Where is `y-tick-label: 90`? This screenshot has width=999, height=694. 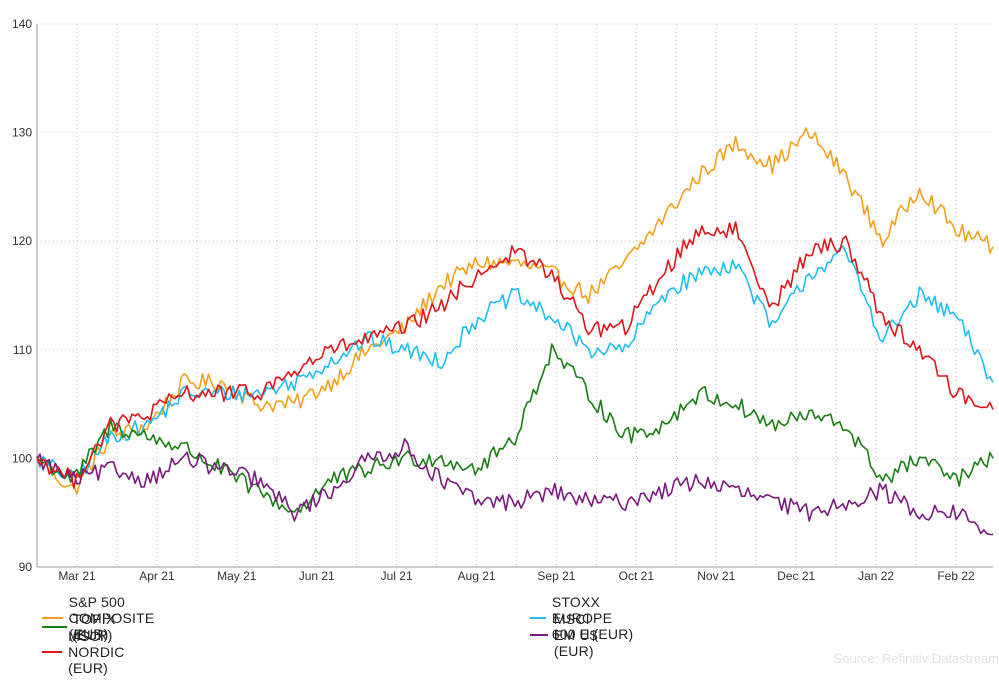 y-tick-label: 90 is located at coordinates (26, 567).